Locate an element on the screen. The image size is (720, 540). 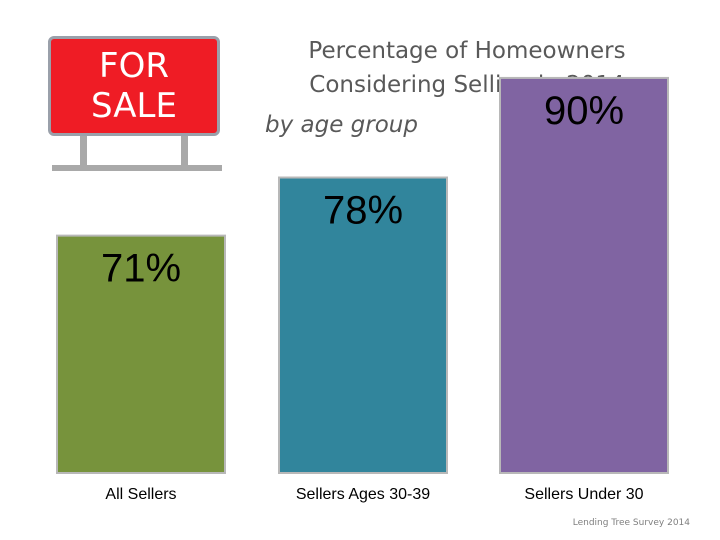
source-note: Lending Tree Survey 2014 is located at coordinates (631, 523).